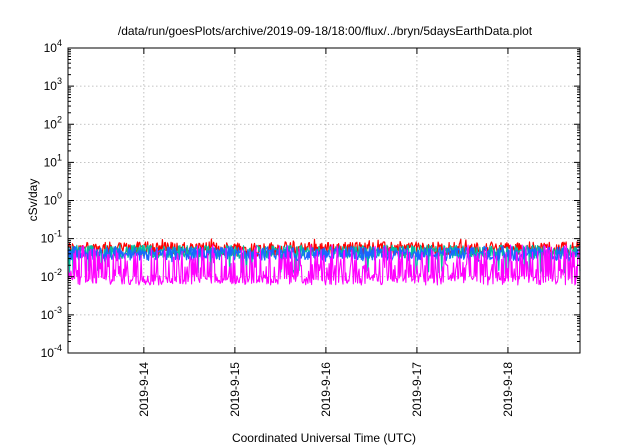 This screenshot has width=640, height=448. I want to click on y-tick-label: 10³, so click(53, 84).